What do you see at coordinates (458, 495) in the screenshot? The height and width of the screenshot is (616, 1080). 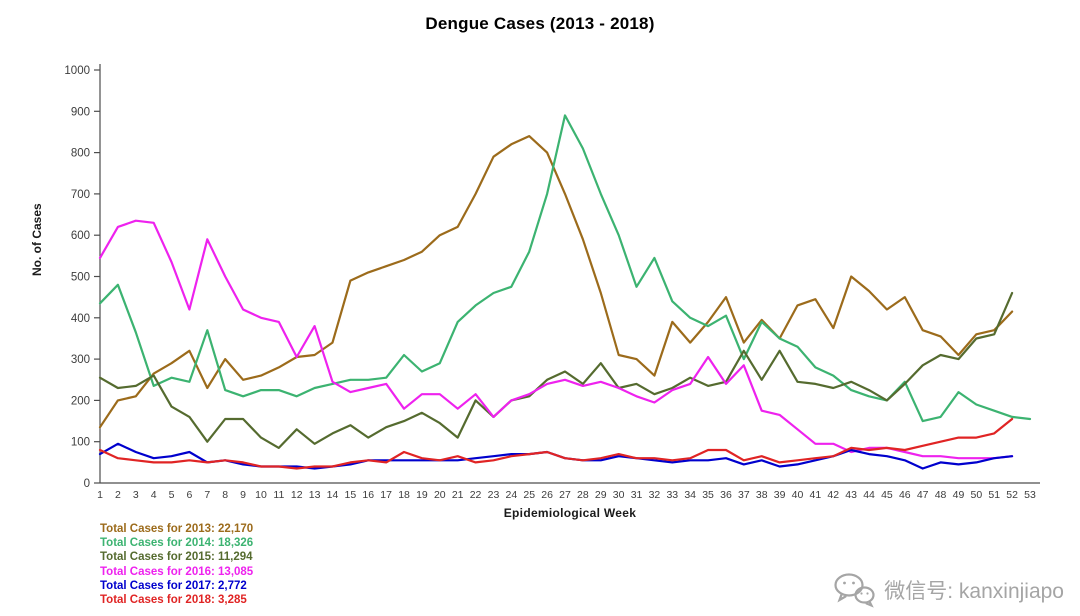 I see `x-tick-label: 21` at bounding box center [458, 495].